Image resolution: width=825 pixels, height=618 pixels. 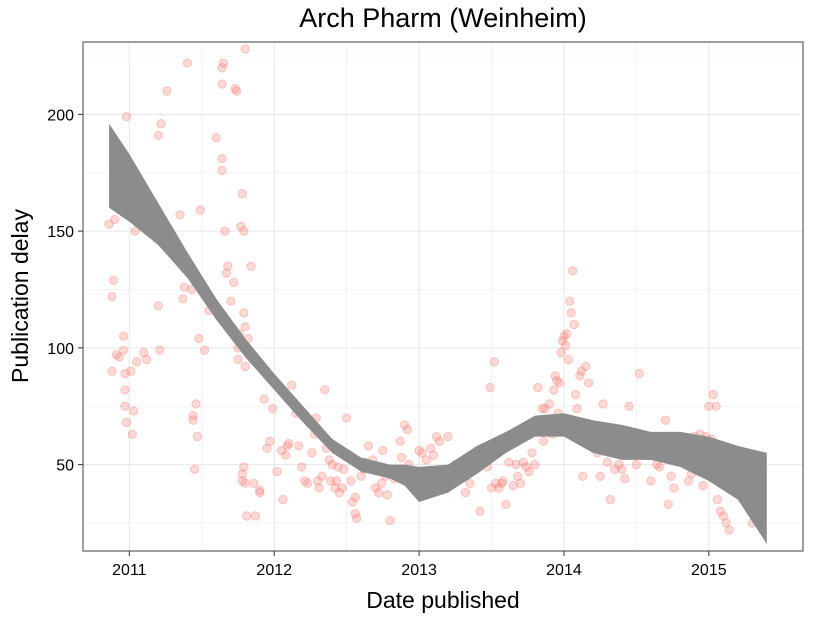 What do you see at coordinates (65, 291) in the screenshot?
I see `y-axis: 50 100 150 200` at bounding box center [65, 291].